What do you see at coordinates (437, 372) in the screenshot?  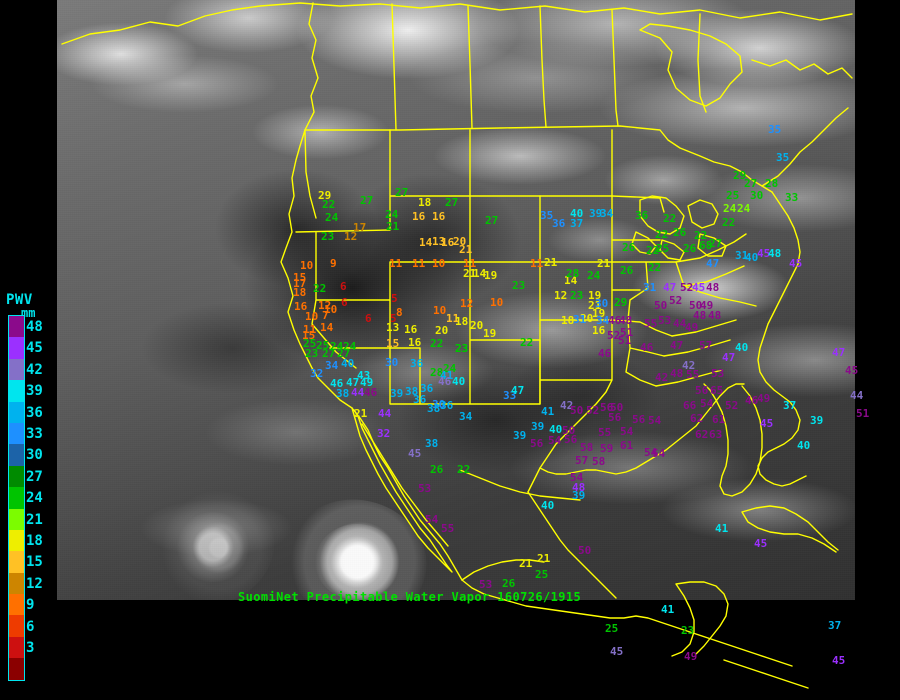 I see `station-pwv-value: 28` at bounding box center [437, 372].